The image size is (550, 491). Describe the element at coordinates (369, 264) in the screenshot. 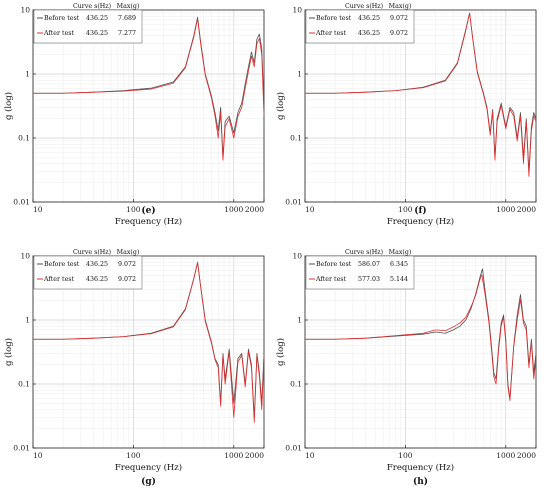

I see `legend-peak-frequency: 586.07` at that location.